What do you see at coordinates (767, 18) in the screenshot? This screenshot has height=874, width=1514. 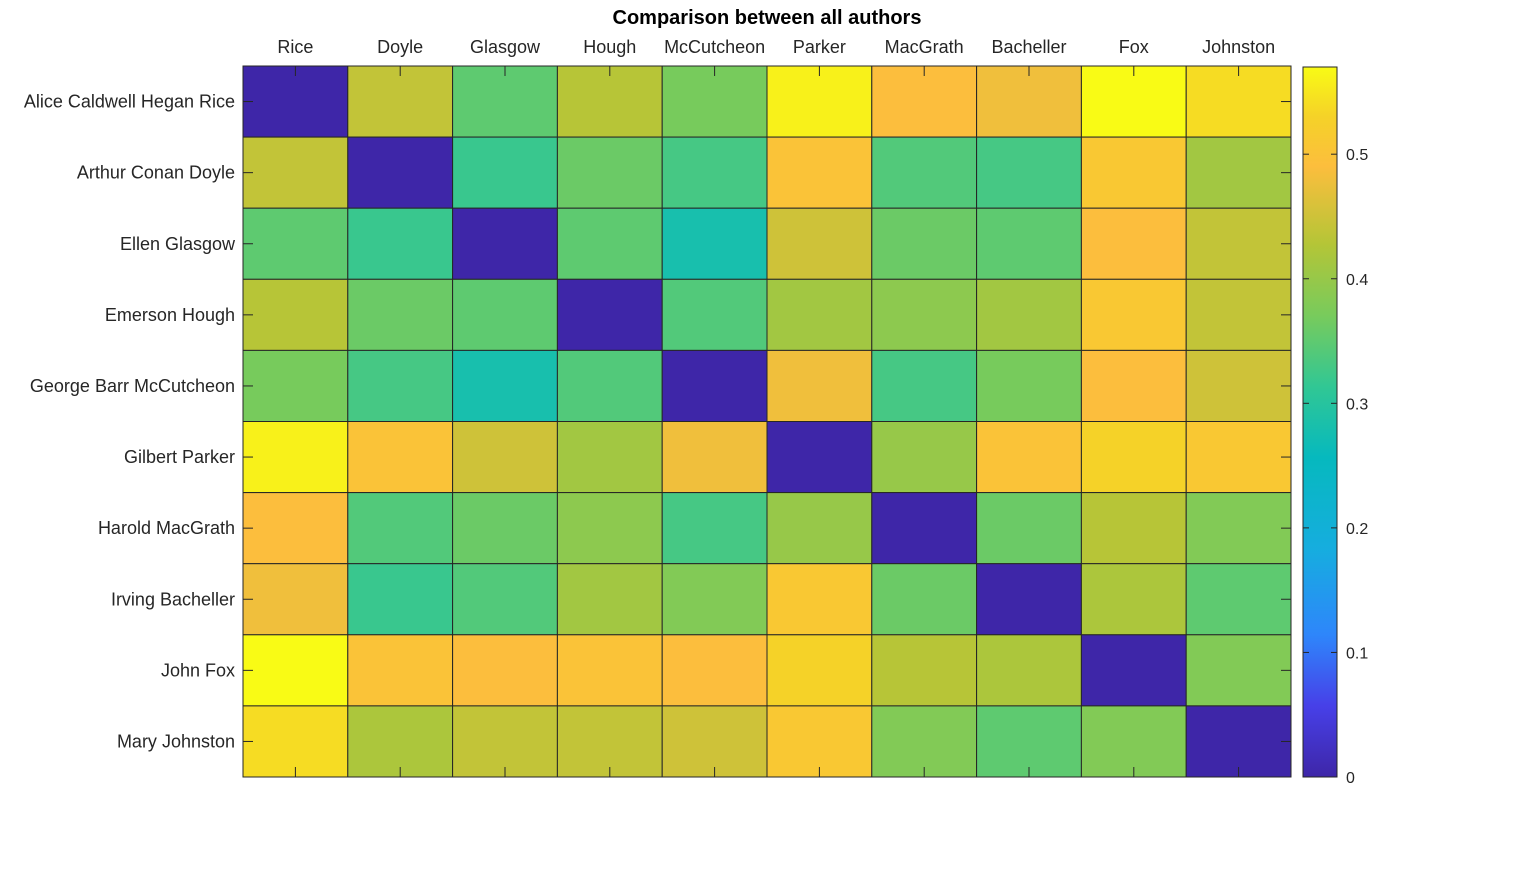 I see `chart-title: Comparison between all authors` at bounding box center [767, 18].